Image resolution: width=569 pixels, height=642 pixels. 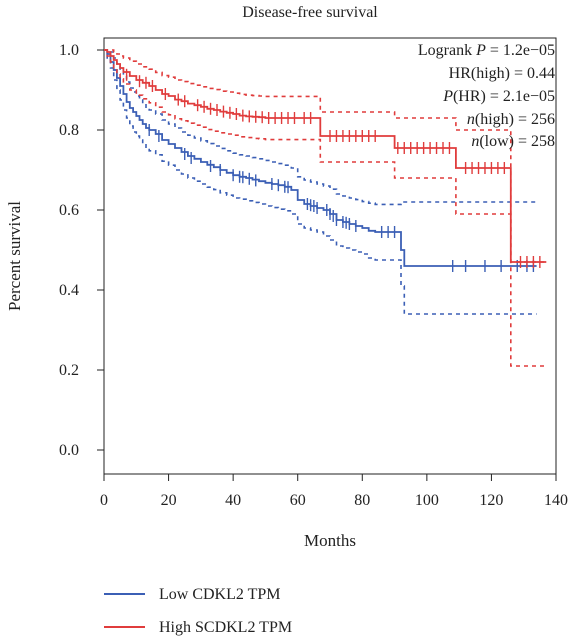 I want to click on phr-text: P(HR) = 2.1e−05, so click(x=498, y=96).